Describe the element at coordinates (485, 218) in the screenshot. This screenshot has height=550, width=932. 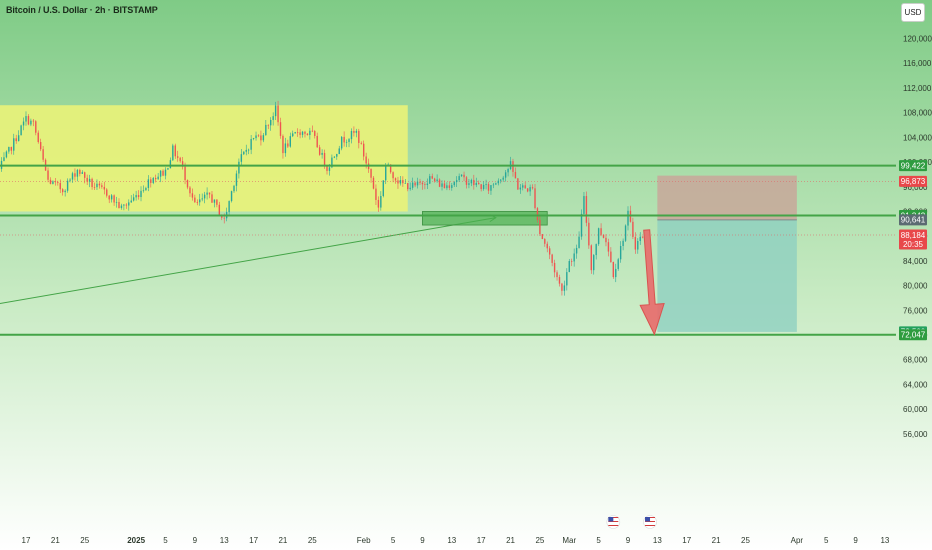
I see `retest-zone` at that location.